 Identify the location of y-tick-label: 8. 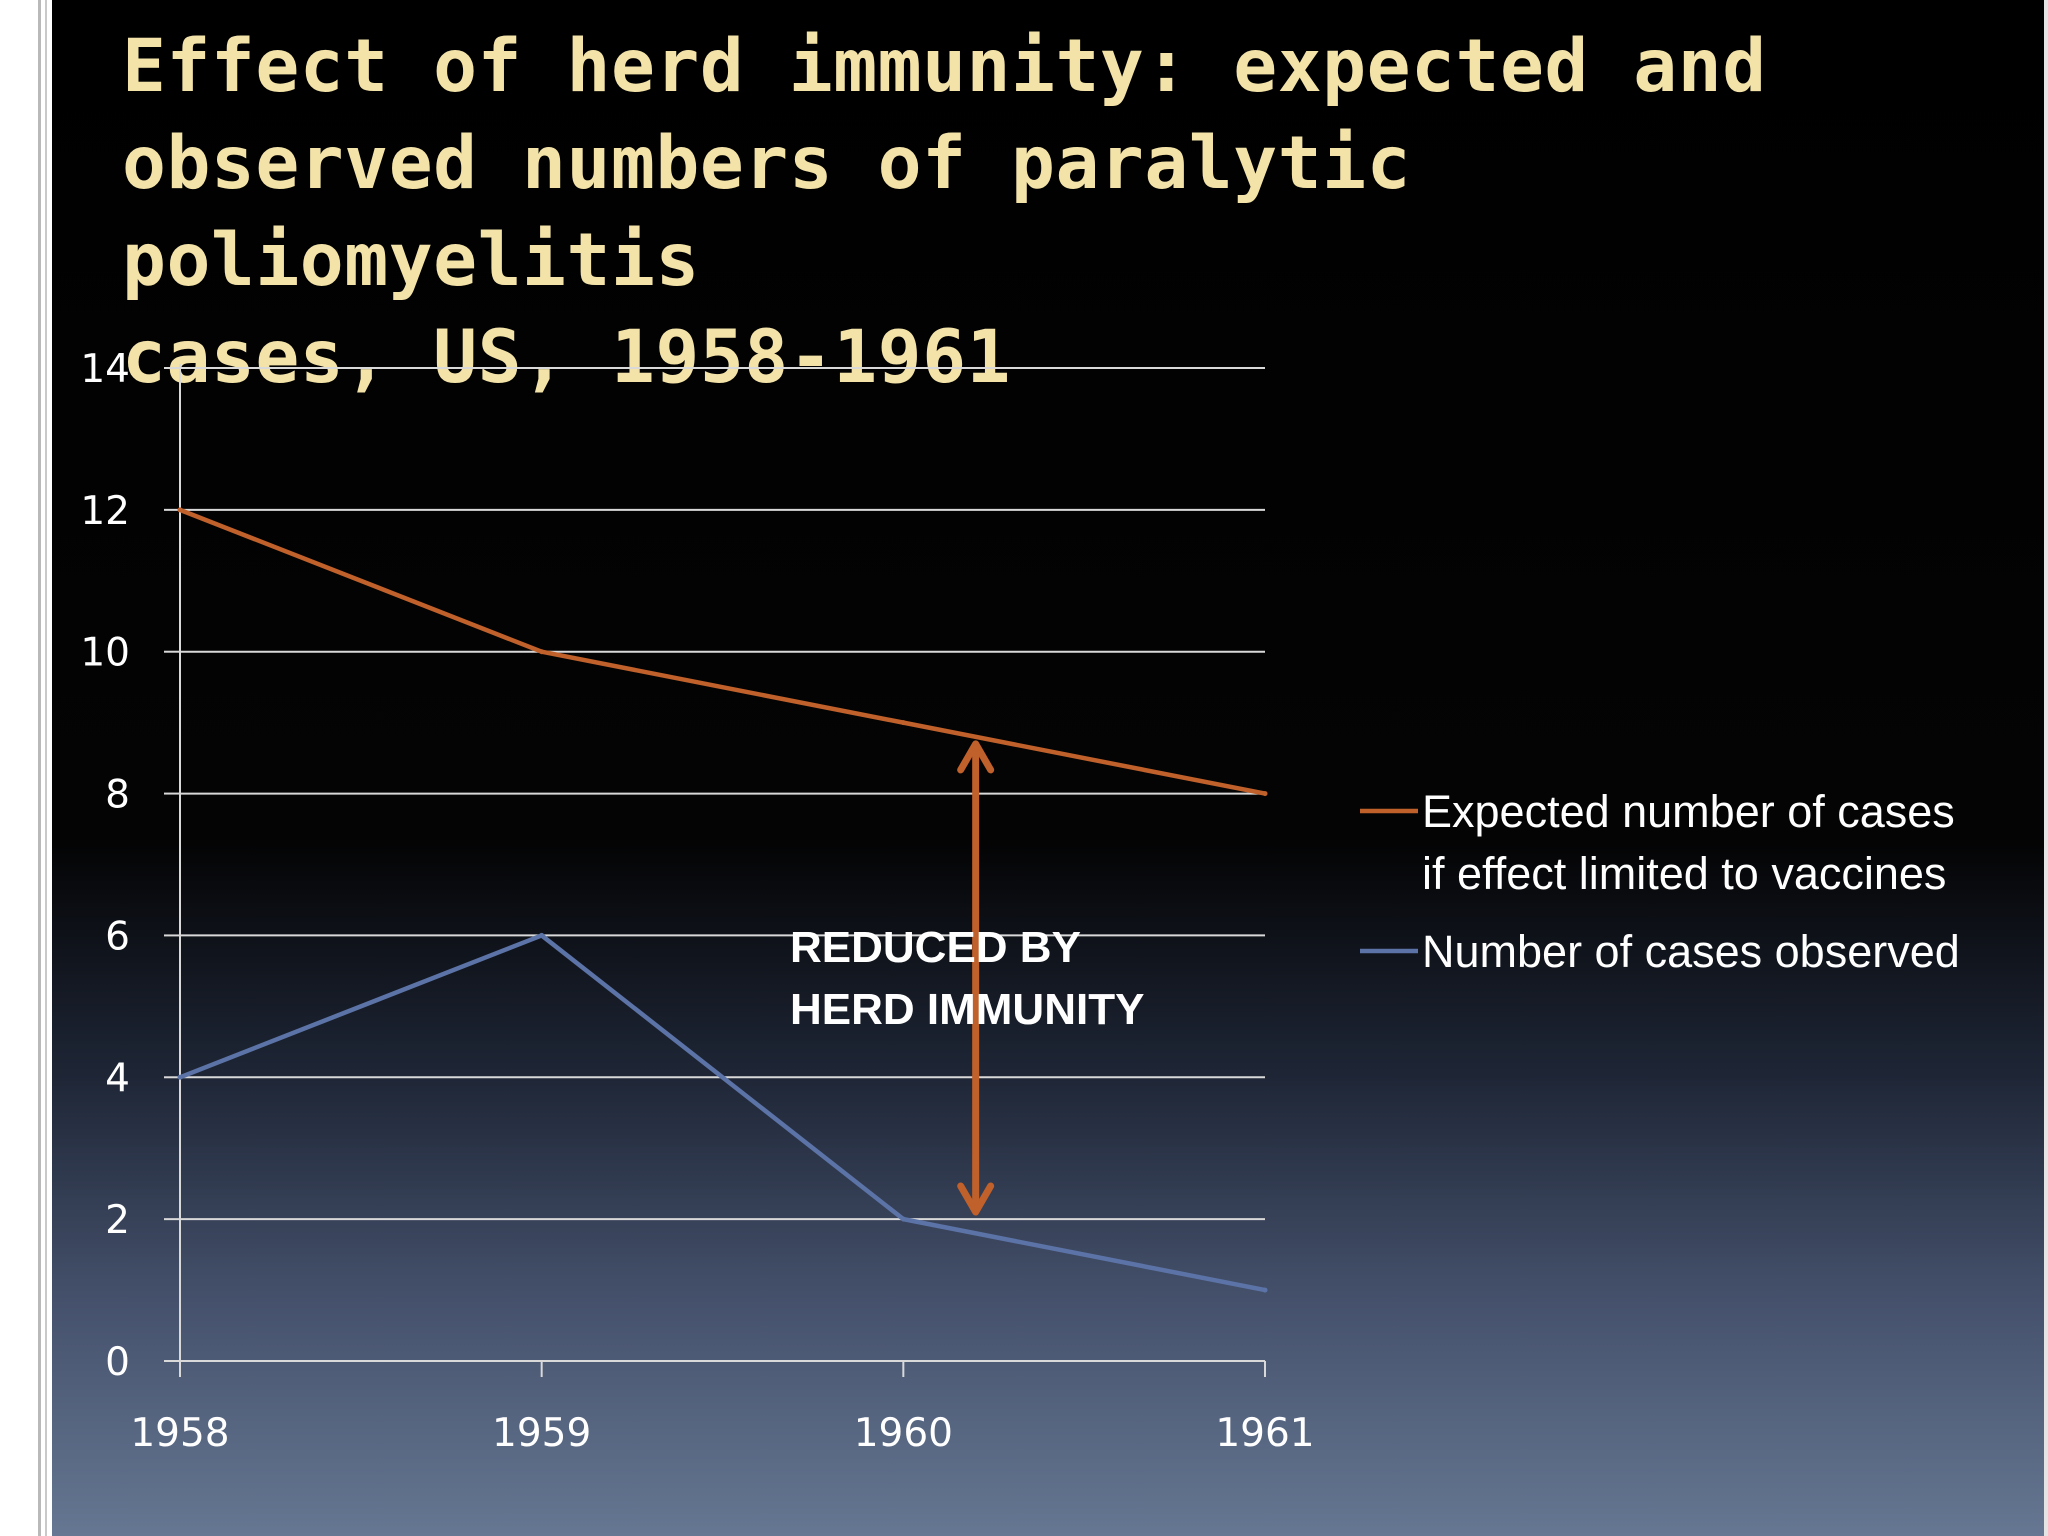
(117, 795).